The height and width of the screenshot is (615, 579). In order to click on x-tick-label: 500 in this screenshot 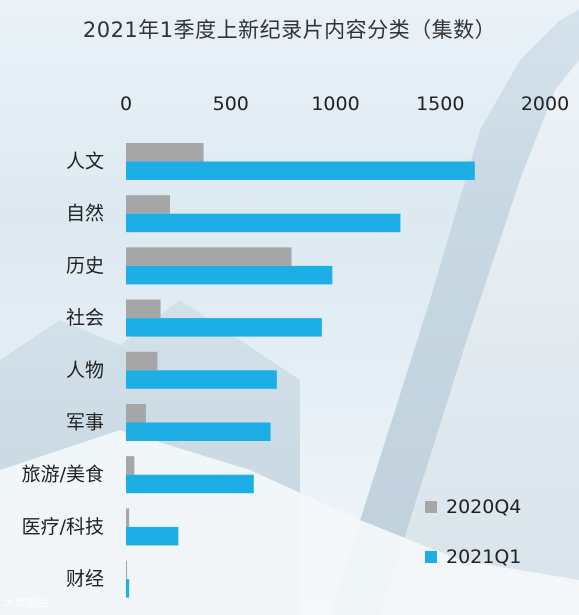, I will do `click(231, 104)`.